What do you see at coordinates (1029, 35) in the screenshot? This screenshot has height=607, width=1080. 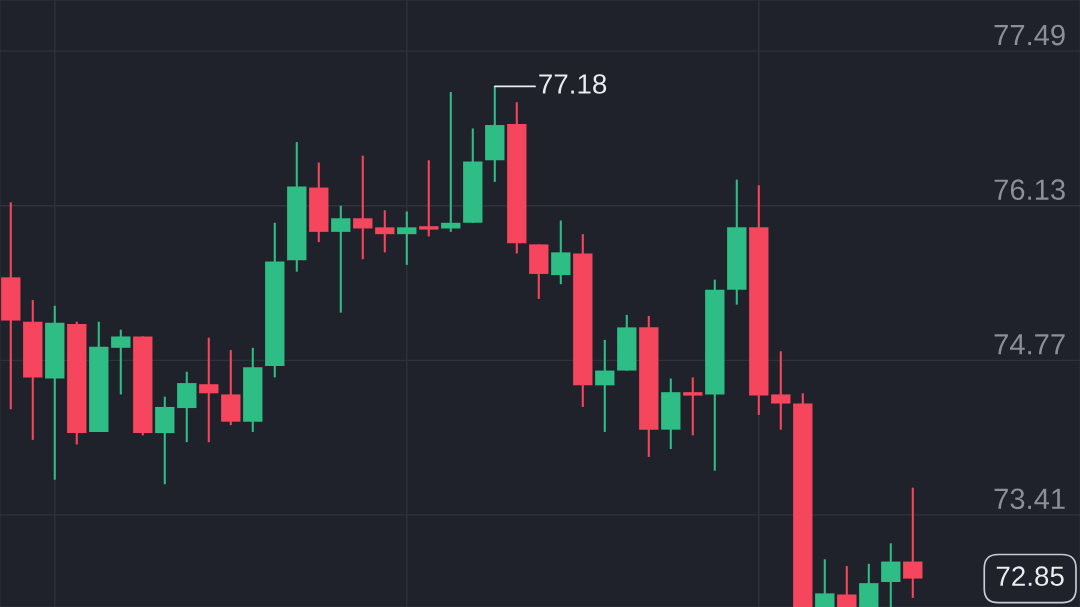 I see `y-tick-label: 77.49` at bounding box center [1029, 35].